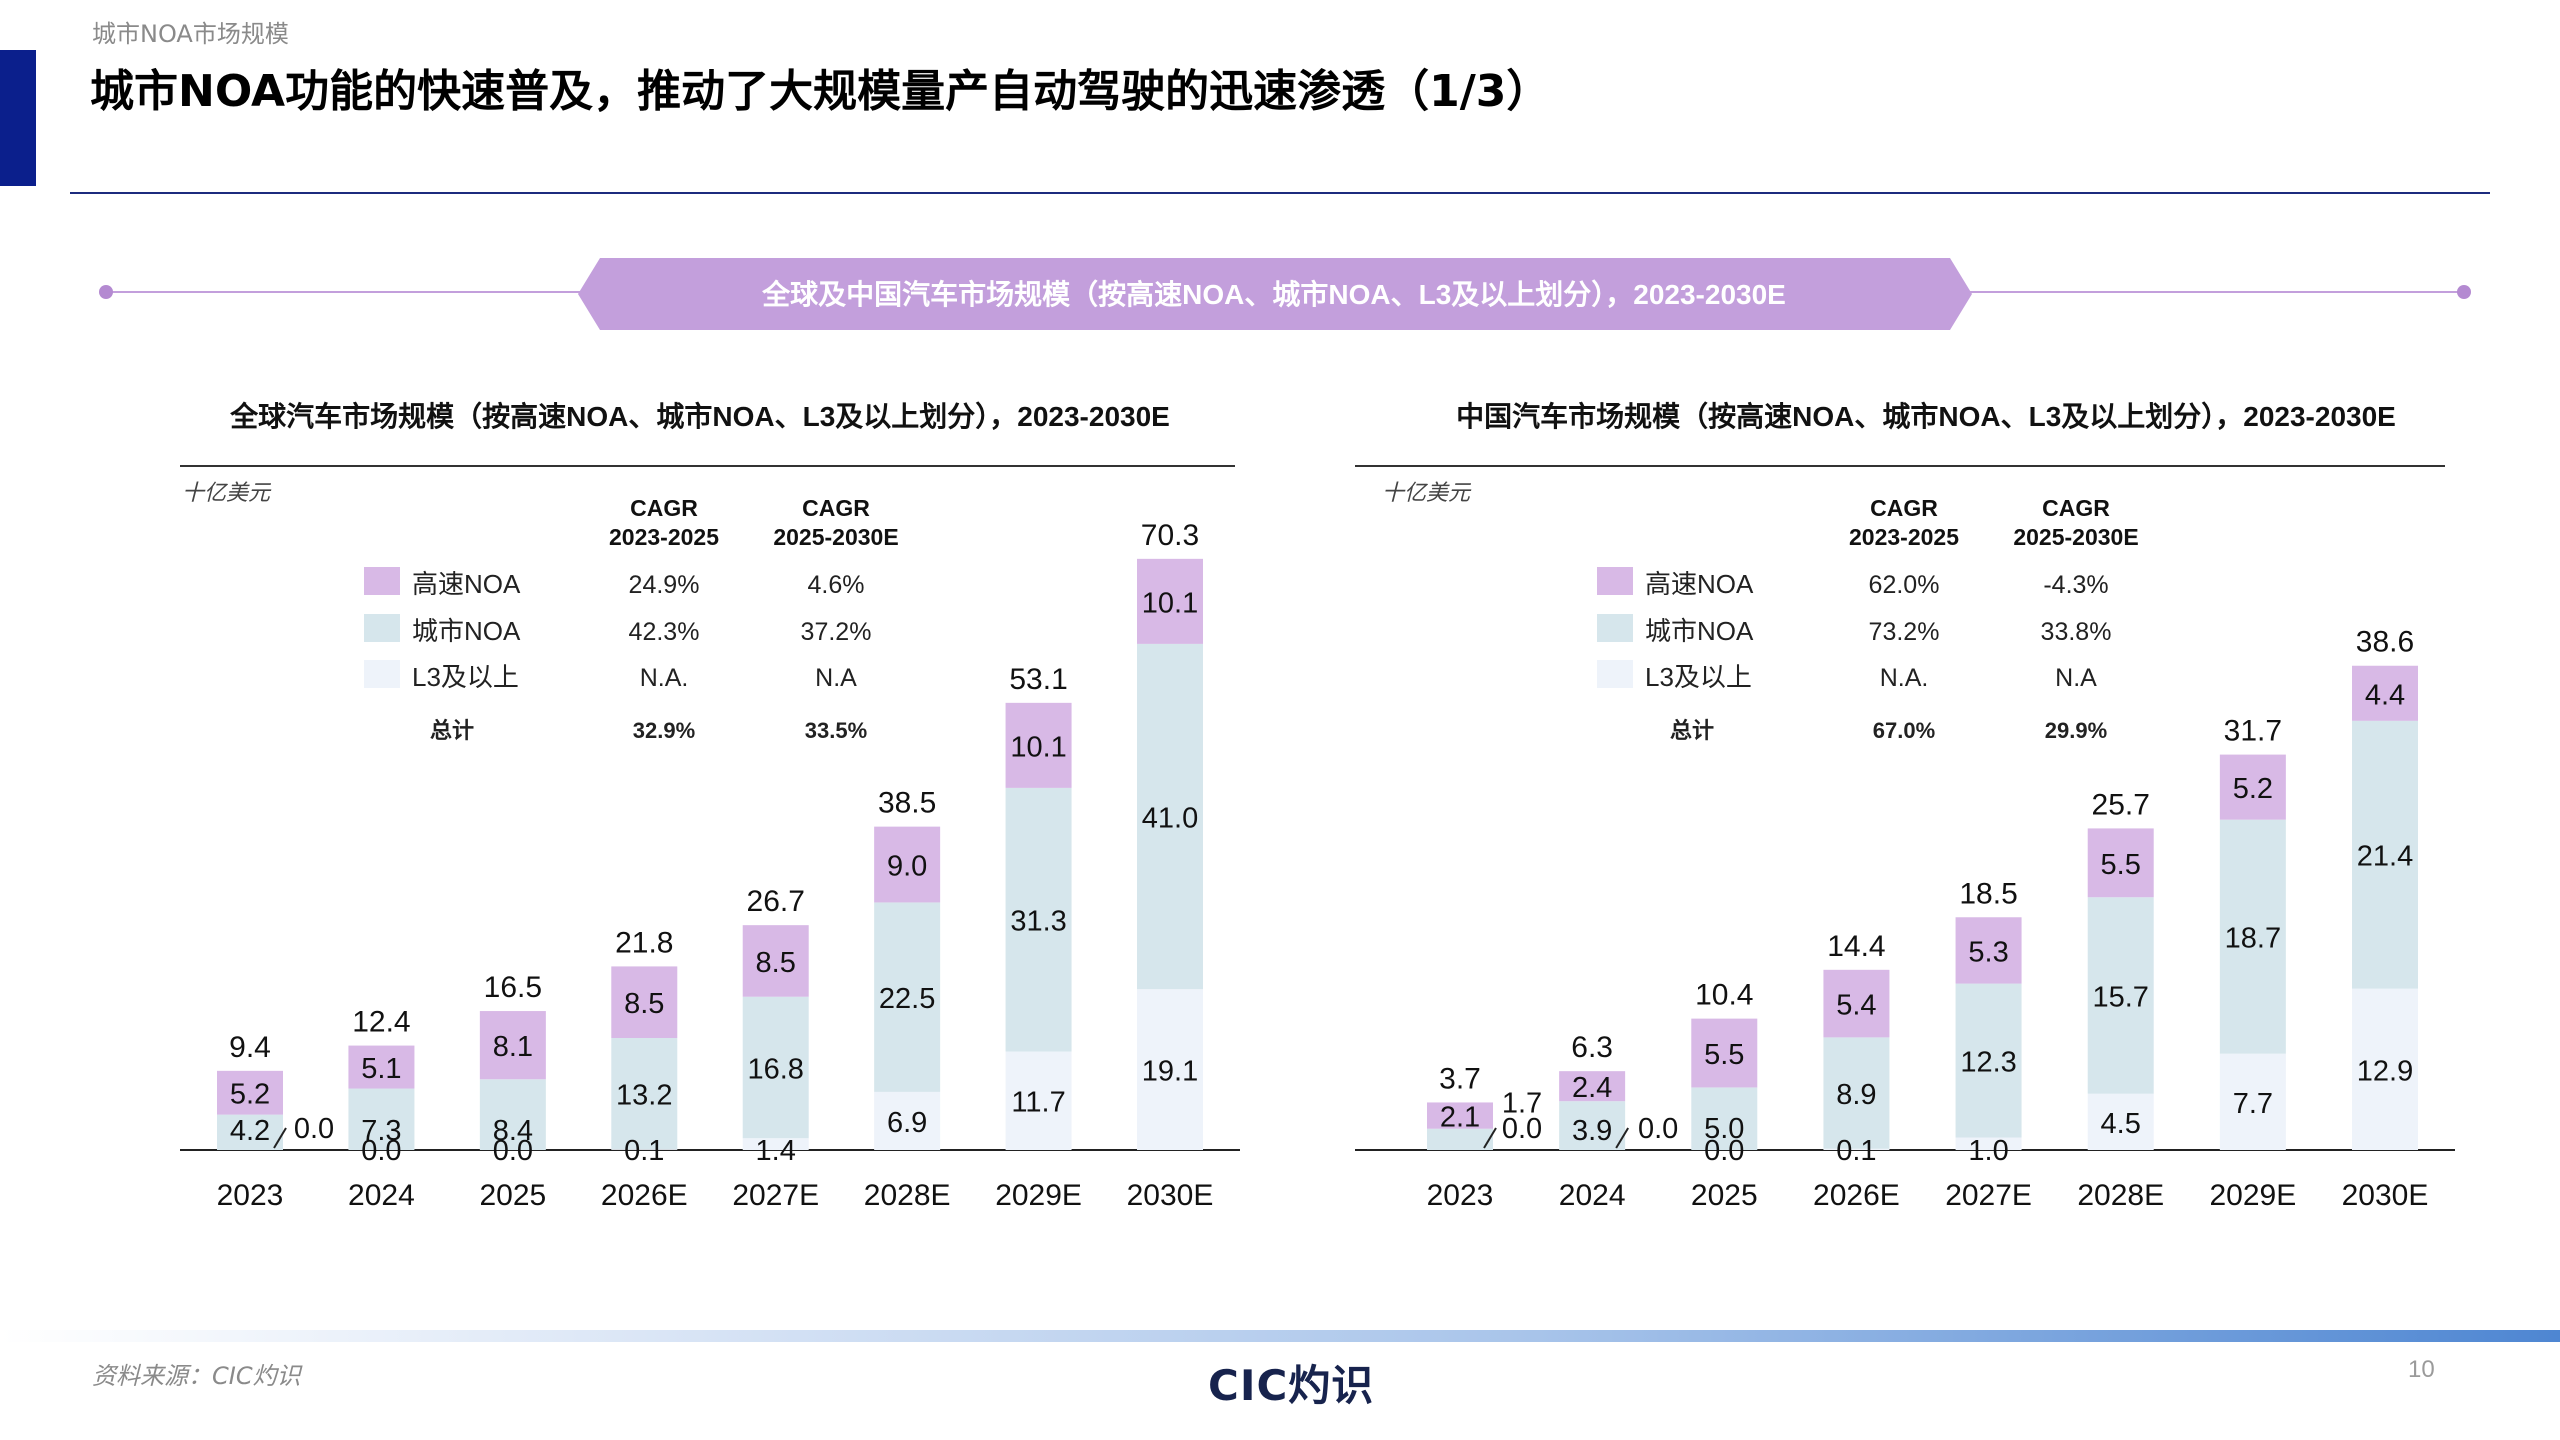 The height and width of the screenshot is (1440, 2560). What do you see at coordinates (2385, 642) in the screenshot?
I see `total-label: 38.6` at bounding box center [2385, 642].